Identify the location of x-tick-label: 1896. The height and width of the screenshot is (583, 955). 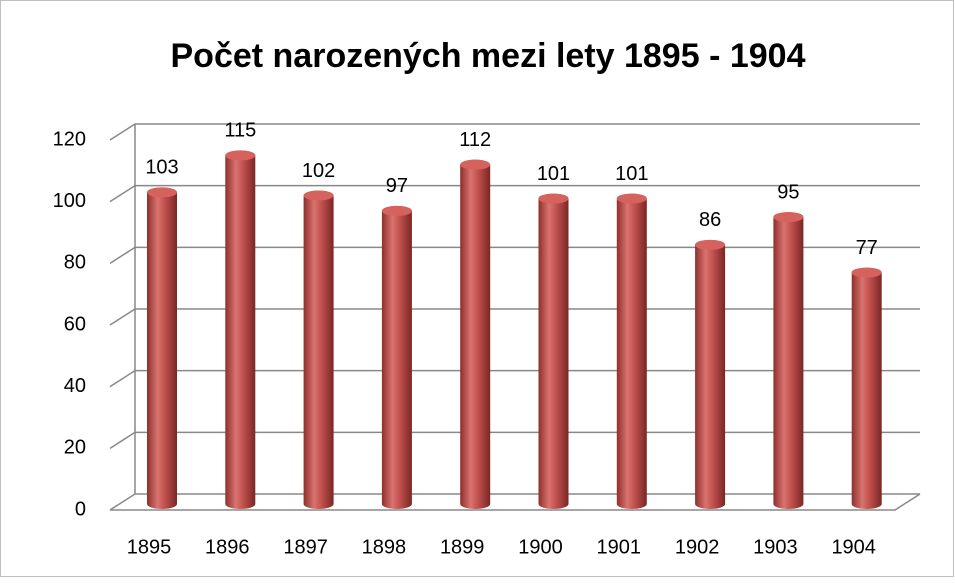
(227, 547).